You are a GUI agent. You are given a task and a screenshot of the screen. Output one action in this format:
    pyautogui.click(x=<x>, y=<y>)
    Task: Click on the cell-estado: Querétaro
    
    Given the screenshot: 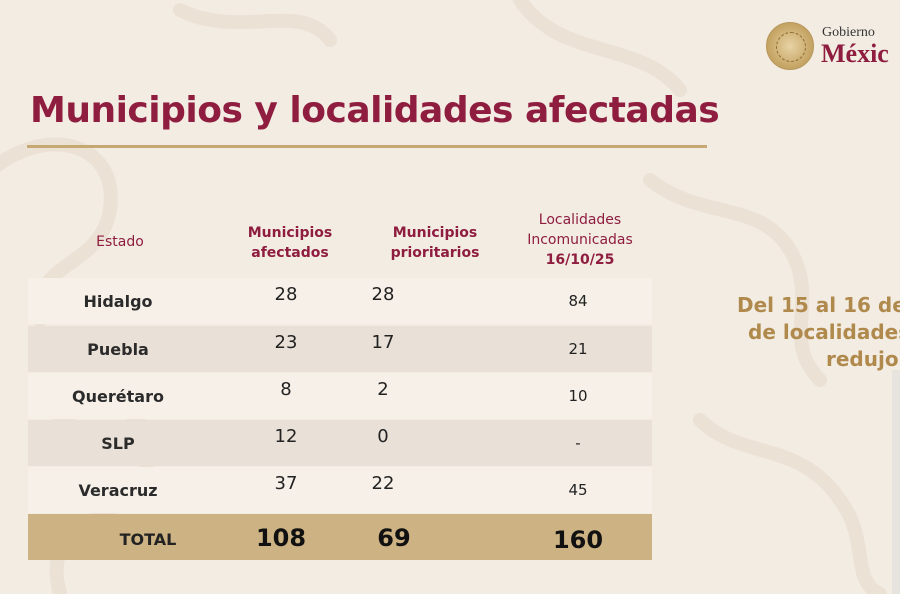 What is the action you would take?
    pyautogui.click(x=118, y=396)
    